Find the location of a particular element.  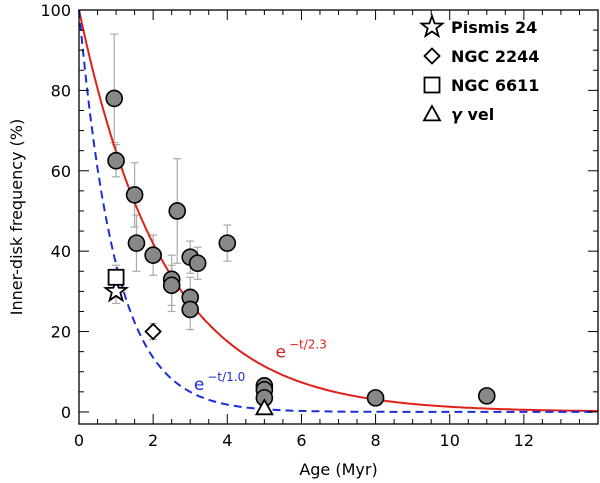

legend-label: Pismis 24 is located at coordinates (494, 27).